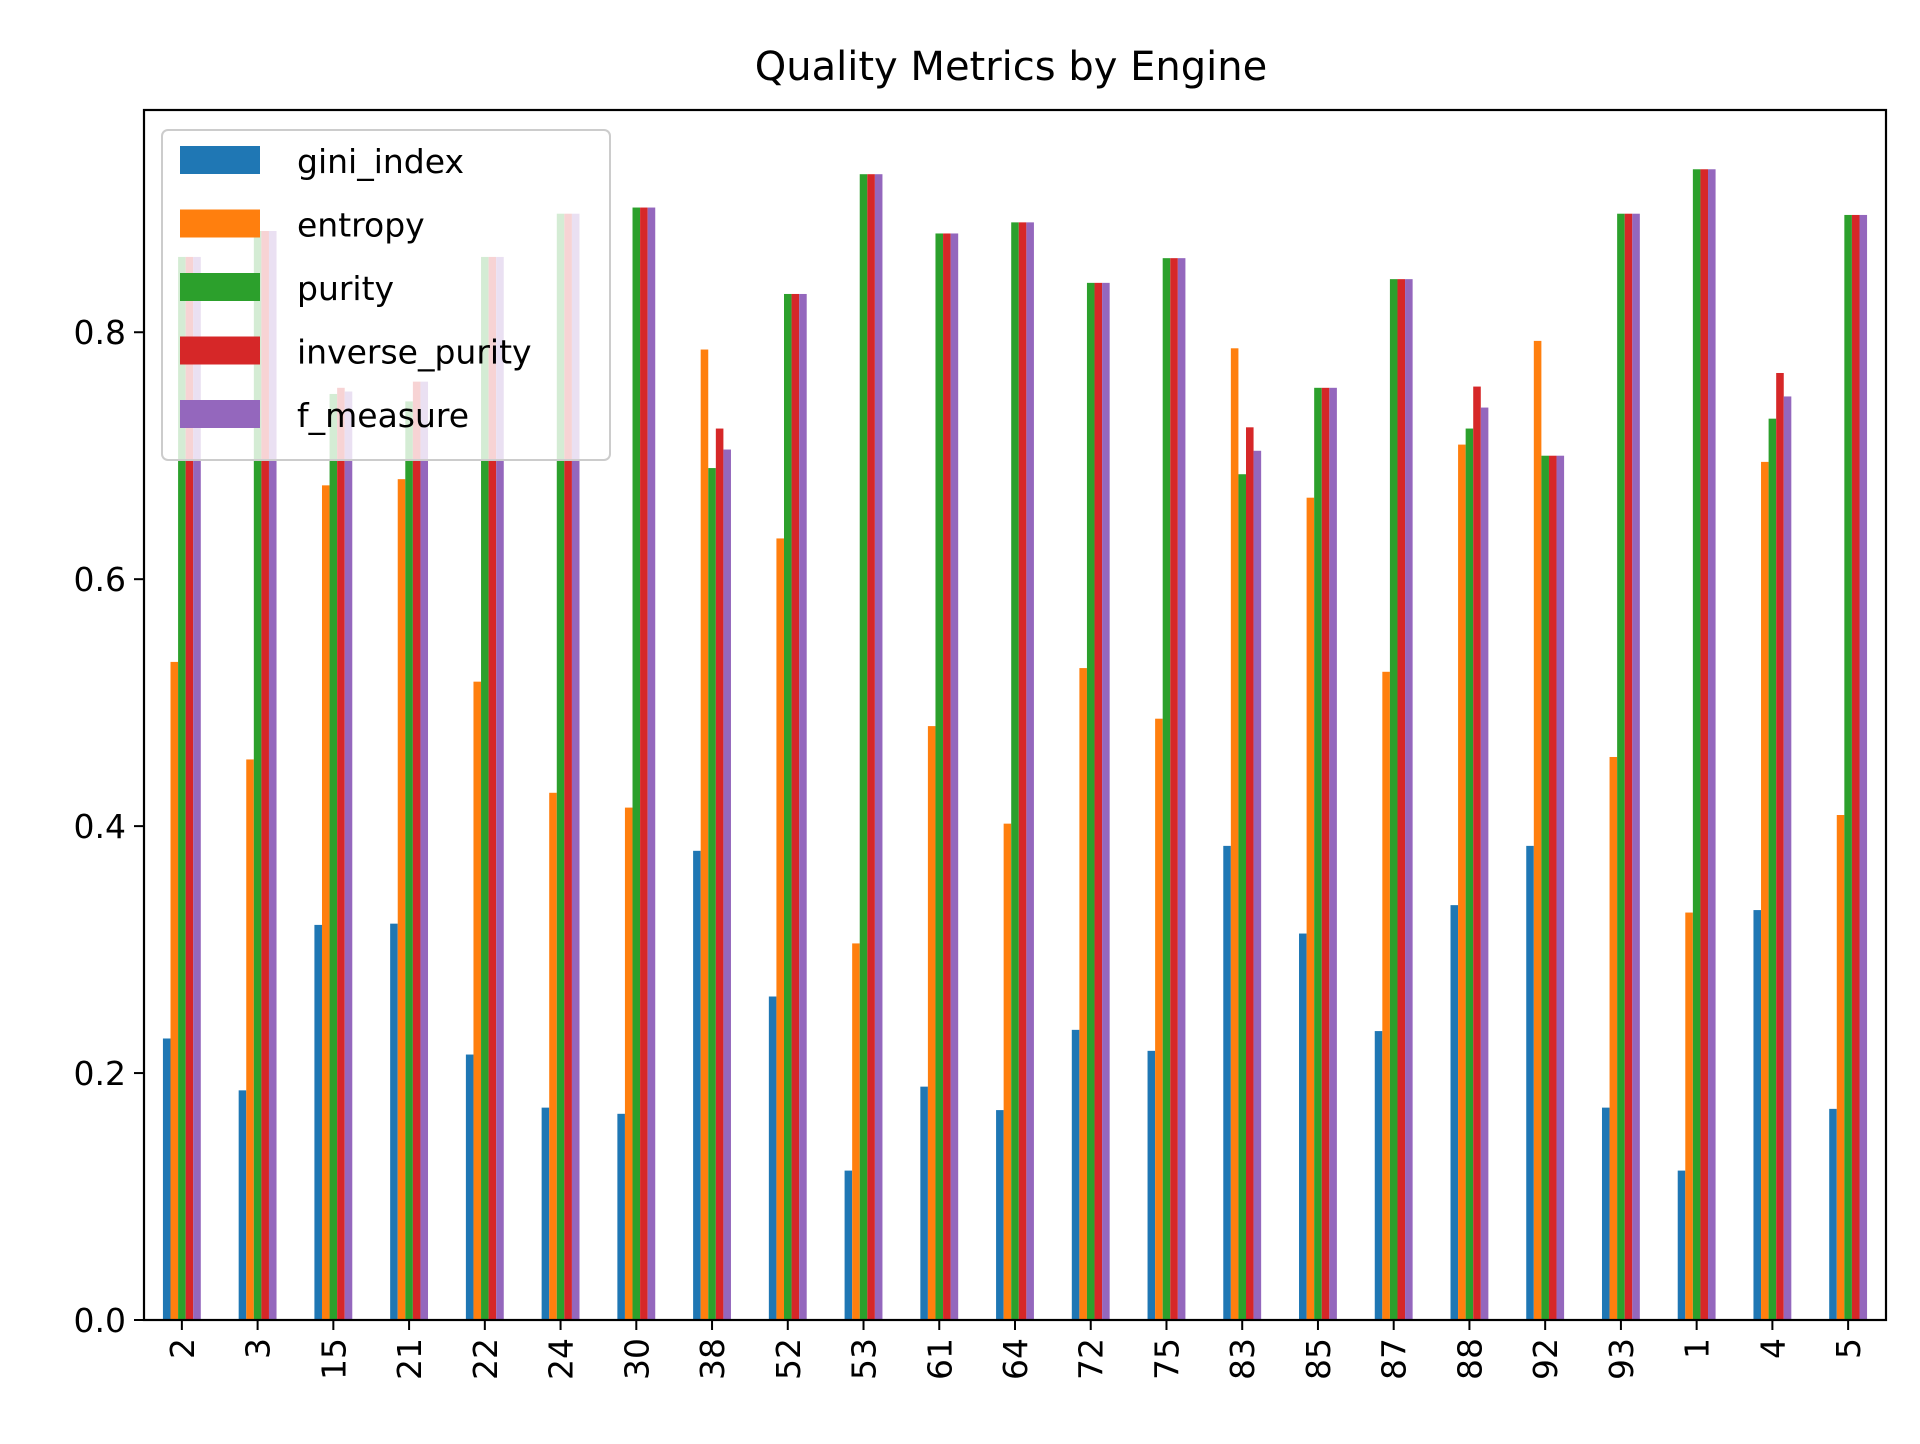  What do you see at coordinates (333, 1359) in the screenshot?
I see `x-tick-label: 15` at bounding box center [333, 1359].